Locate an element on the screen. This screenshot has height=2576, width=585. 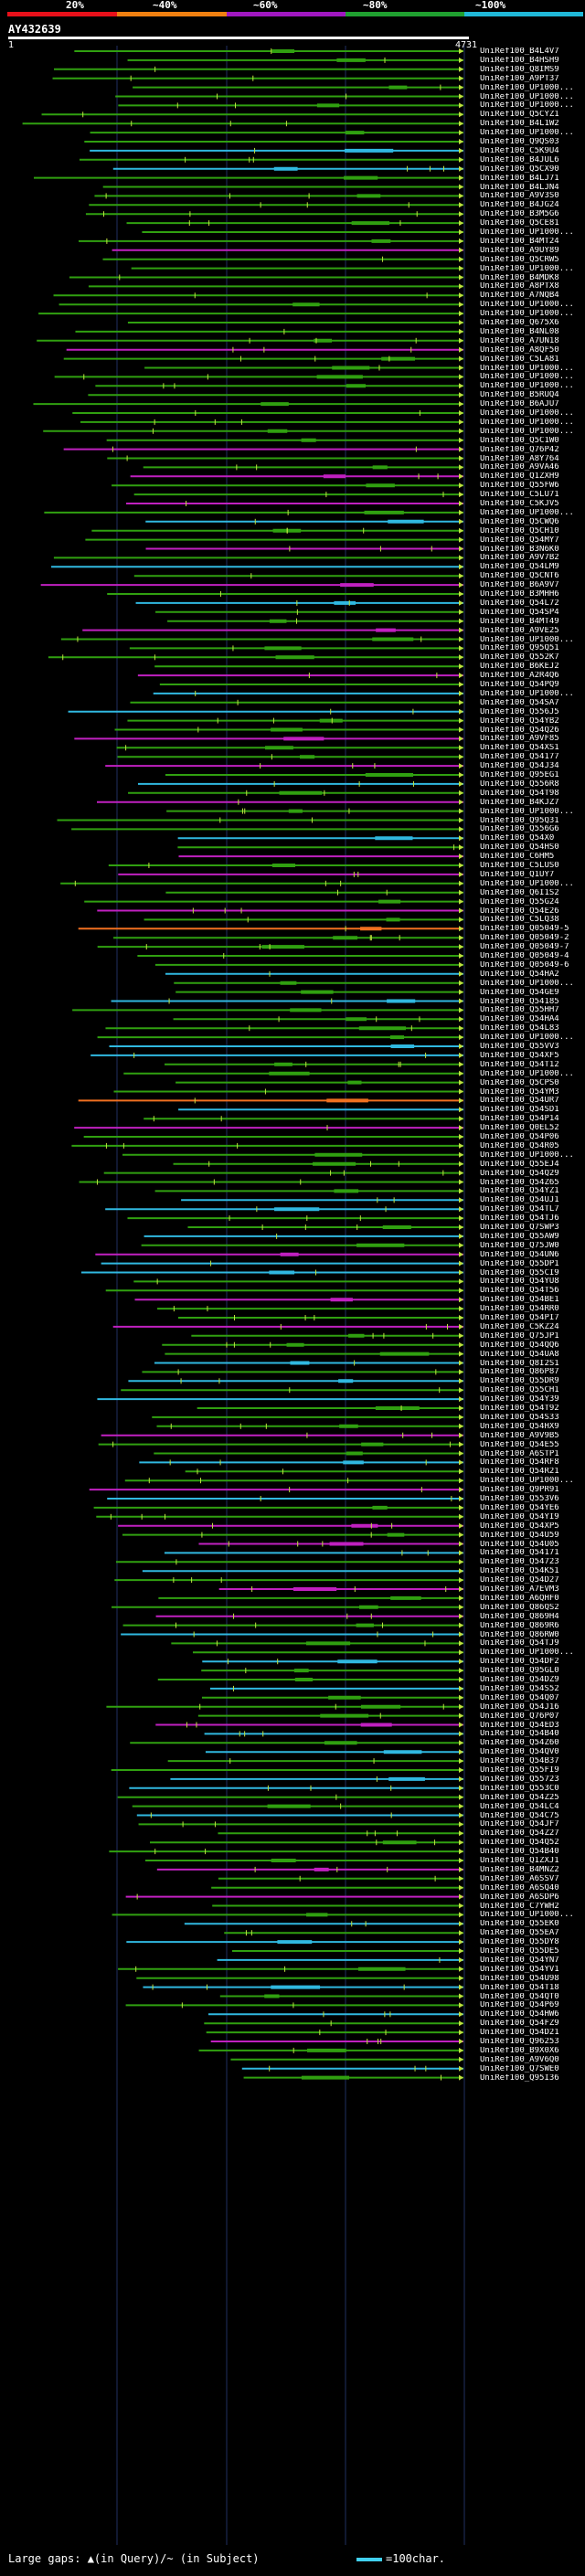
hit-label: UniRef100_Q05049-4 is located at coordinates (524, 956).